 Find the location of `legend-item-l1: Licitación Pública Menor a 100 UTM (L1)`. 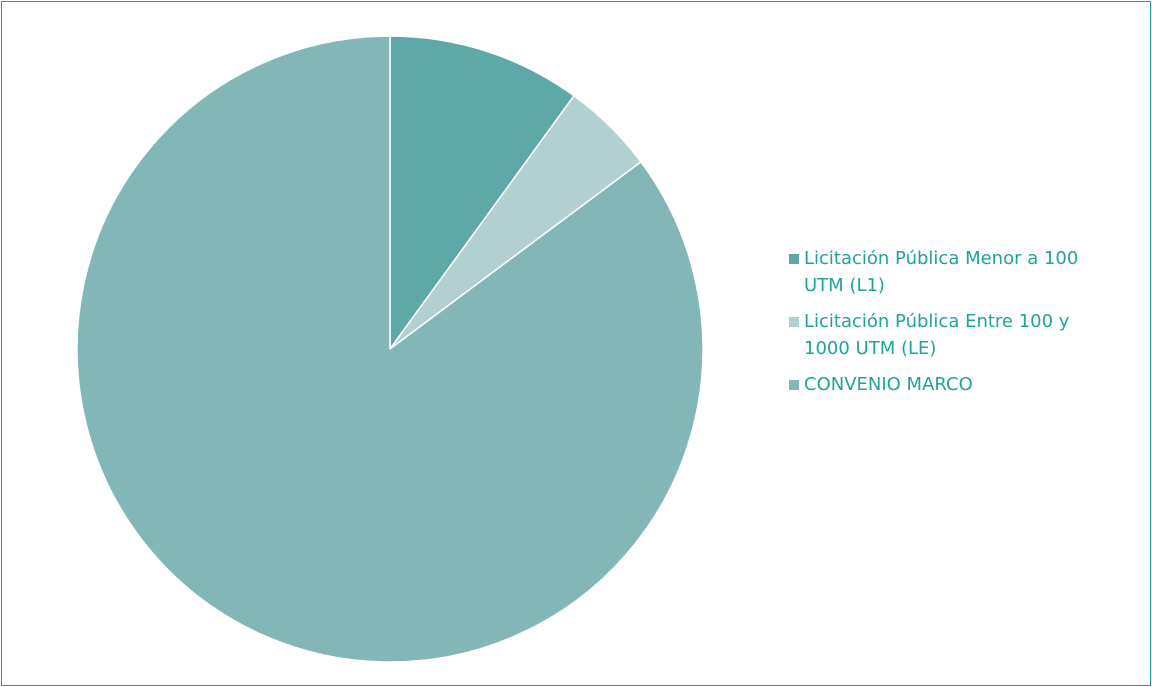

legend-item-l1: Licitación Pública Menor a 100 UTM (L1) is located at coordinates (954, 272).